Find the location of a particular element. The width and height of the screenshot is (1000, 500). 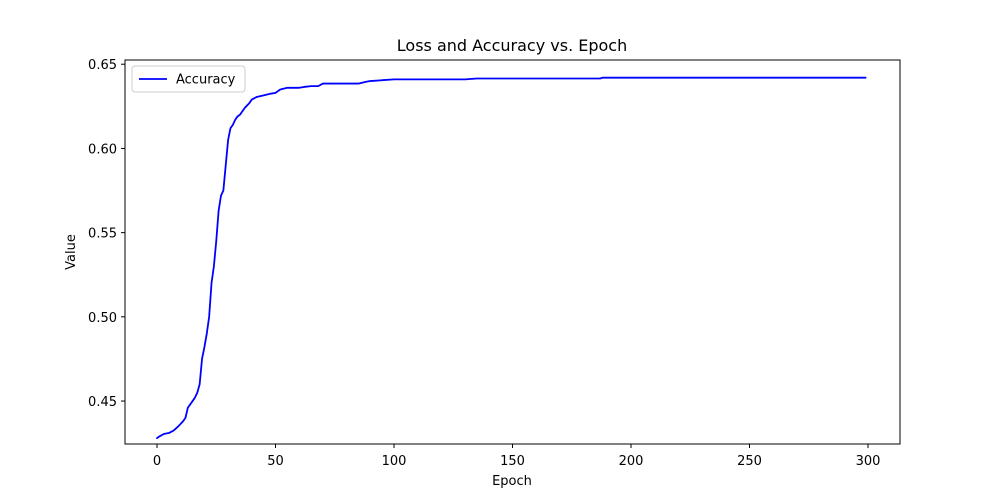

x-tick-label: 300 is located at coordinates (868, 461).